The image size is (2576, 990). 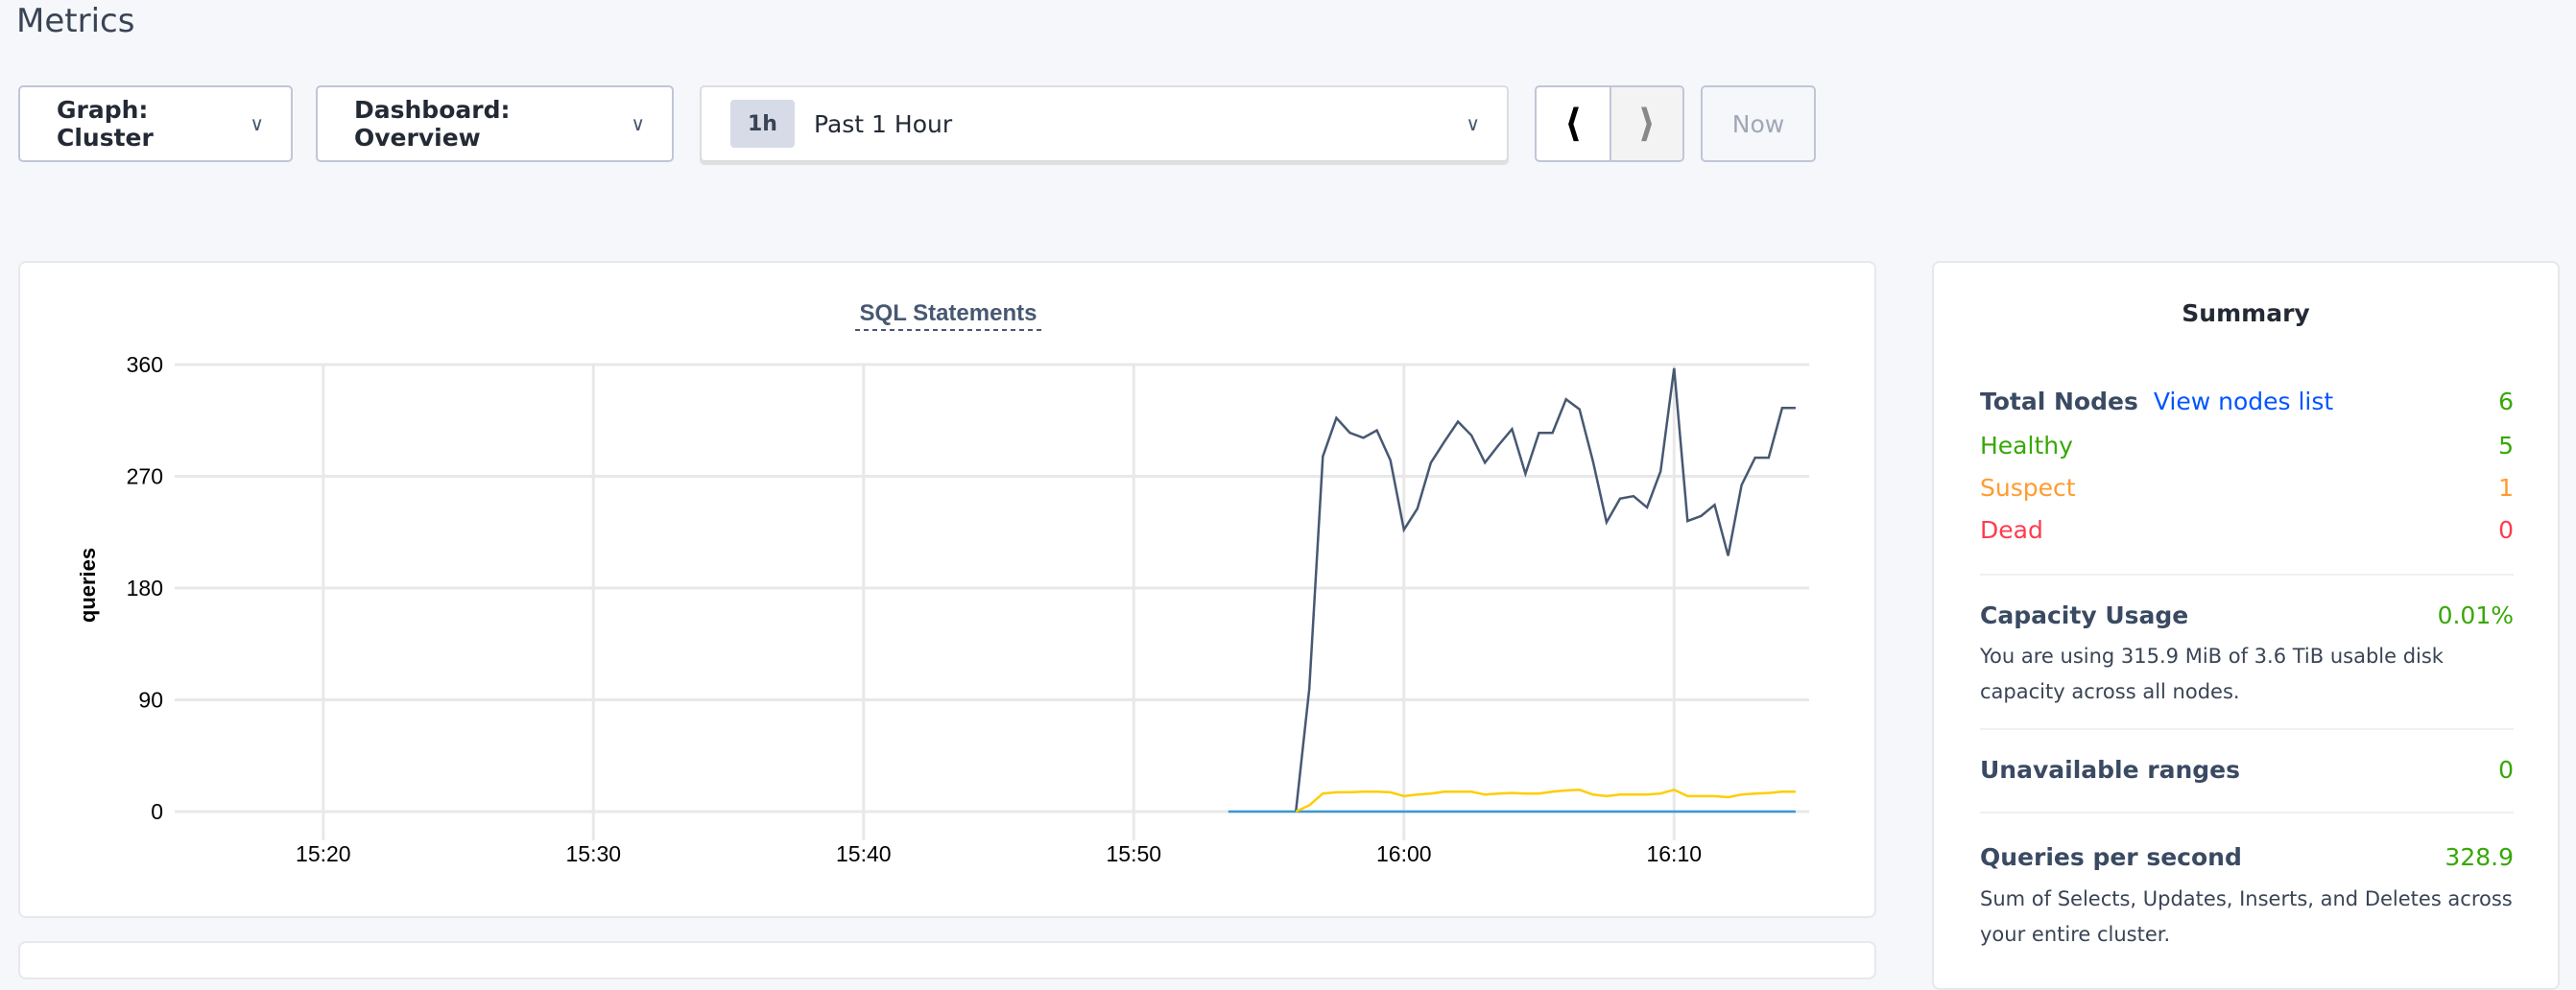 What do you see at coordinates (2028, 488) in the screenshot?
I see `suspect-label: Suspect` at bounding box center [2028, 488].